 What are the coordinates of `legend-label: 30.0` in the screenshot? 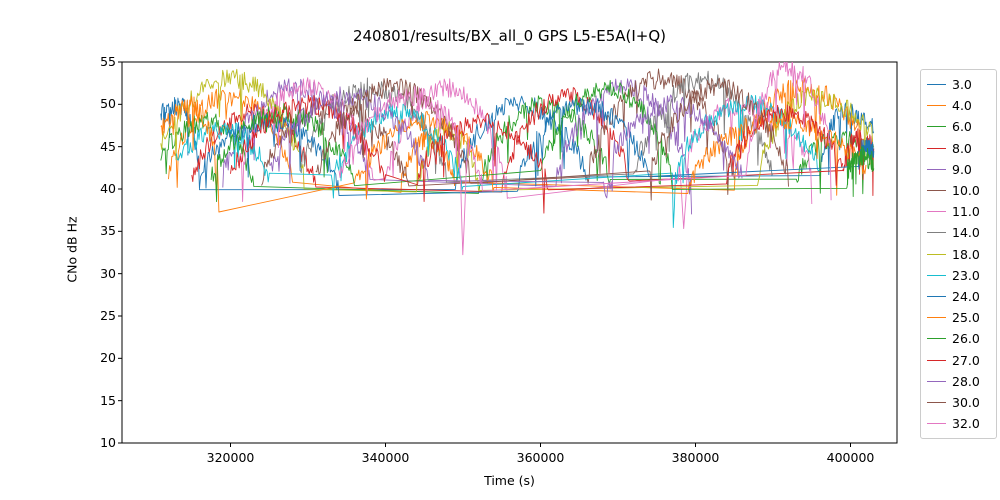 It's located at (966, 402).